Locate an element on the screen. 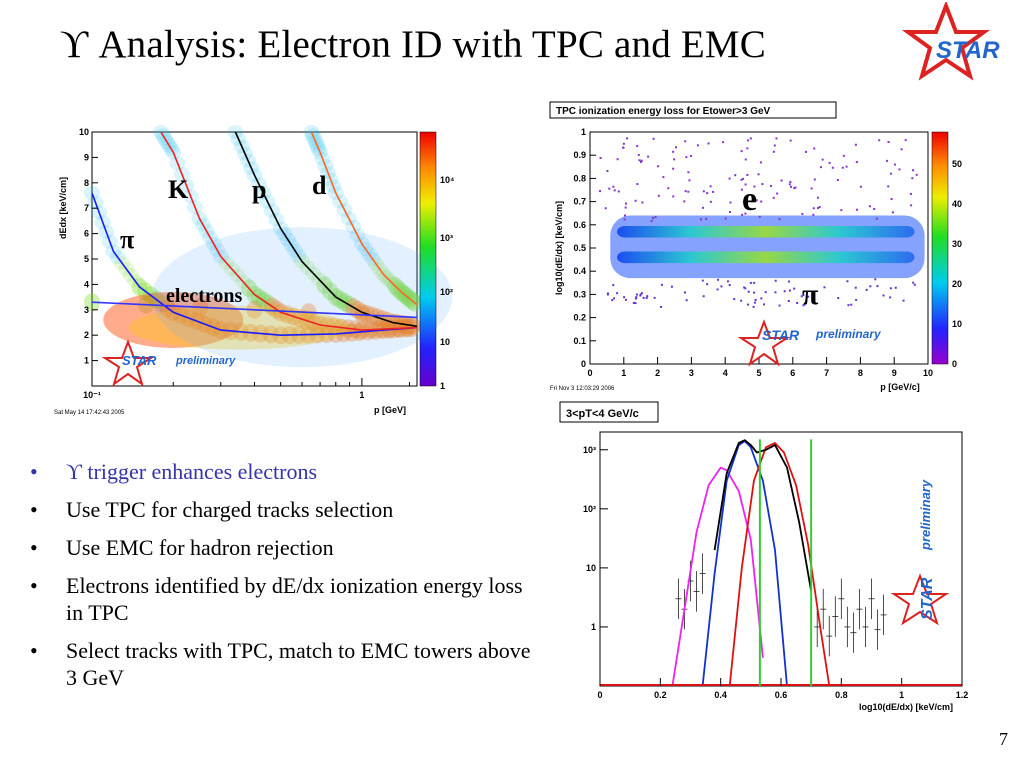 This screenshot has height=768, width=1024. star-outline-icon is located at coordinates (946, 41).